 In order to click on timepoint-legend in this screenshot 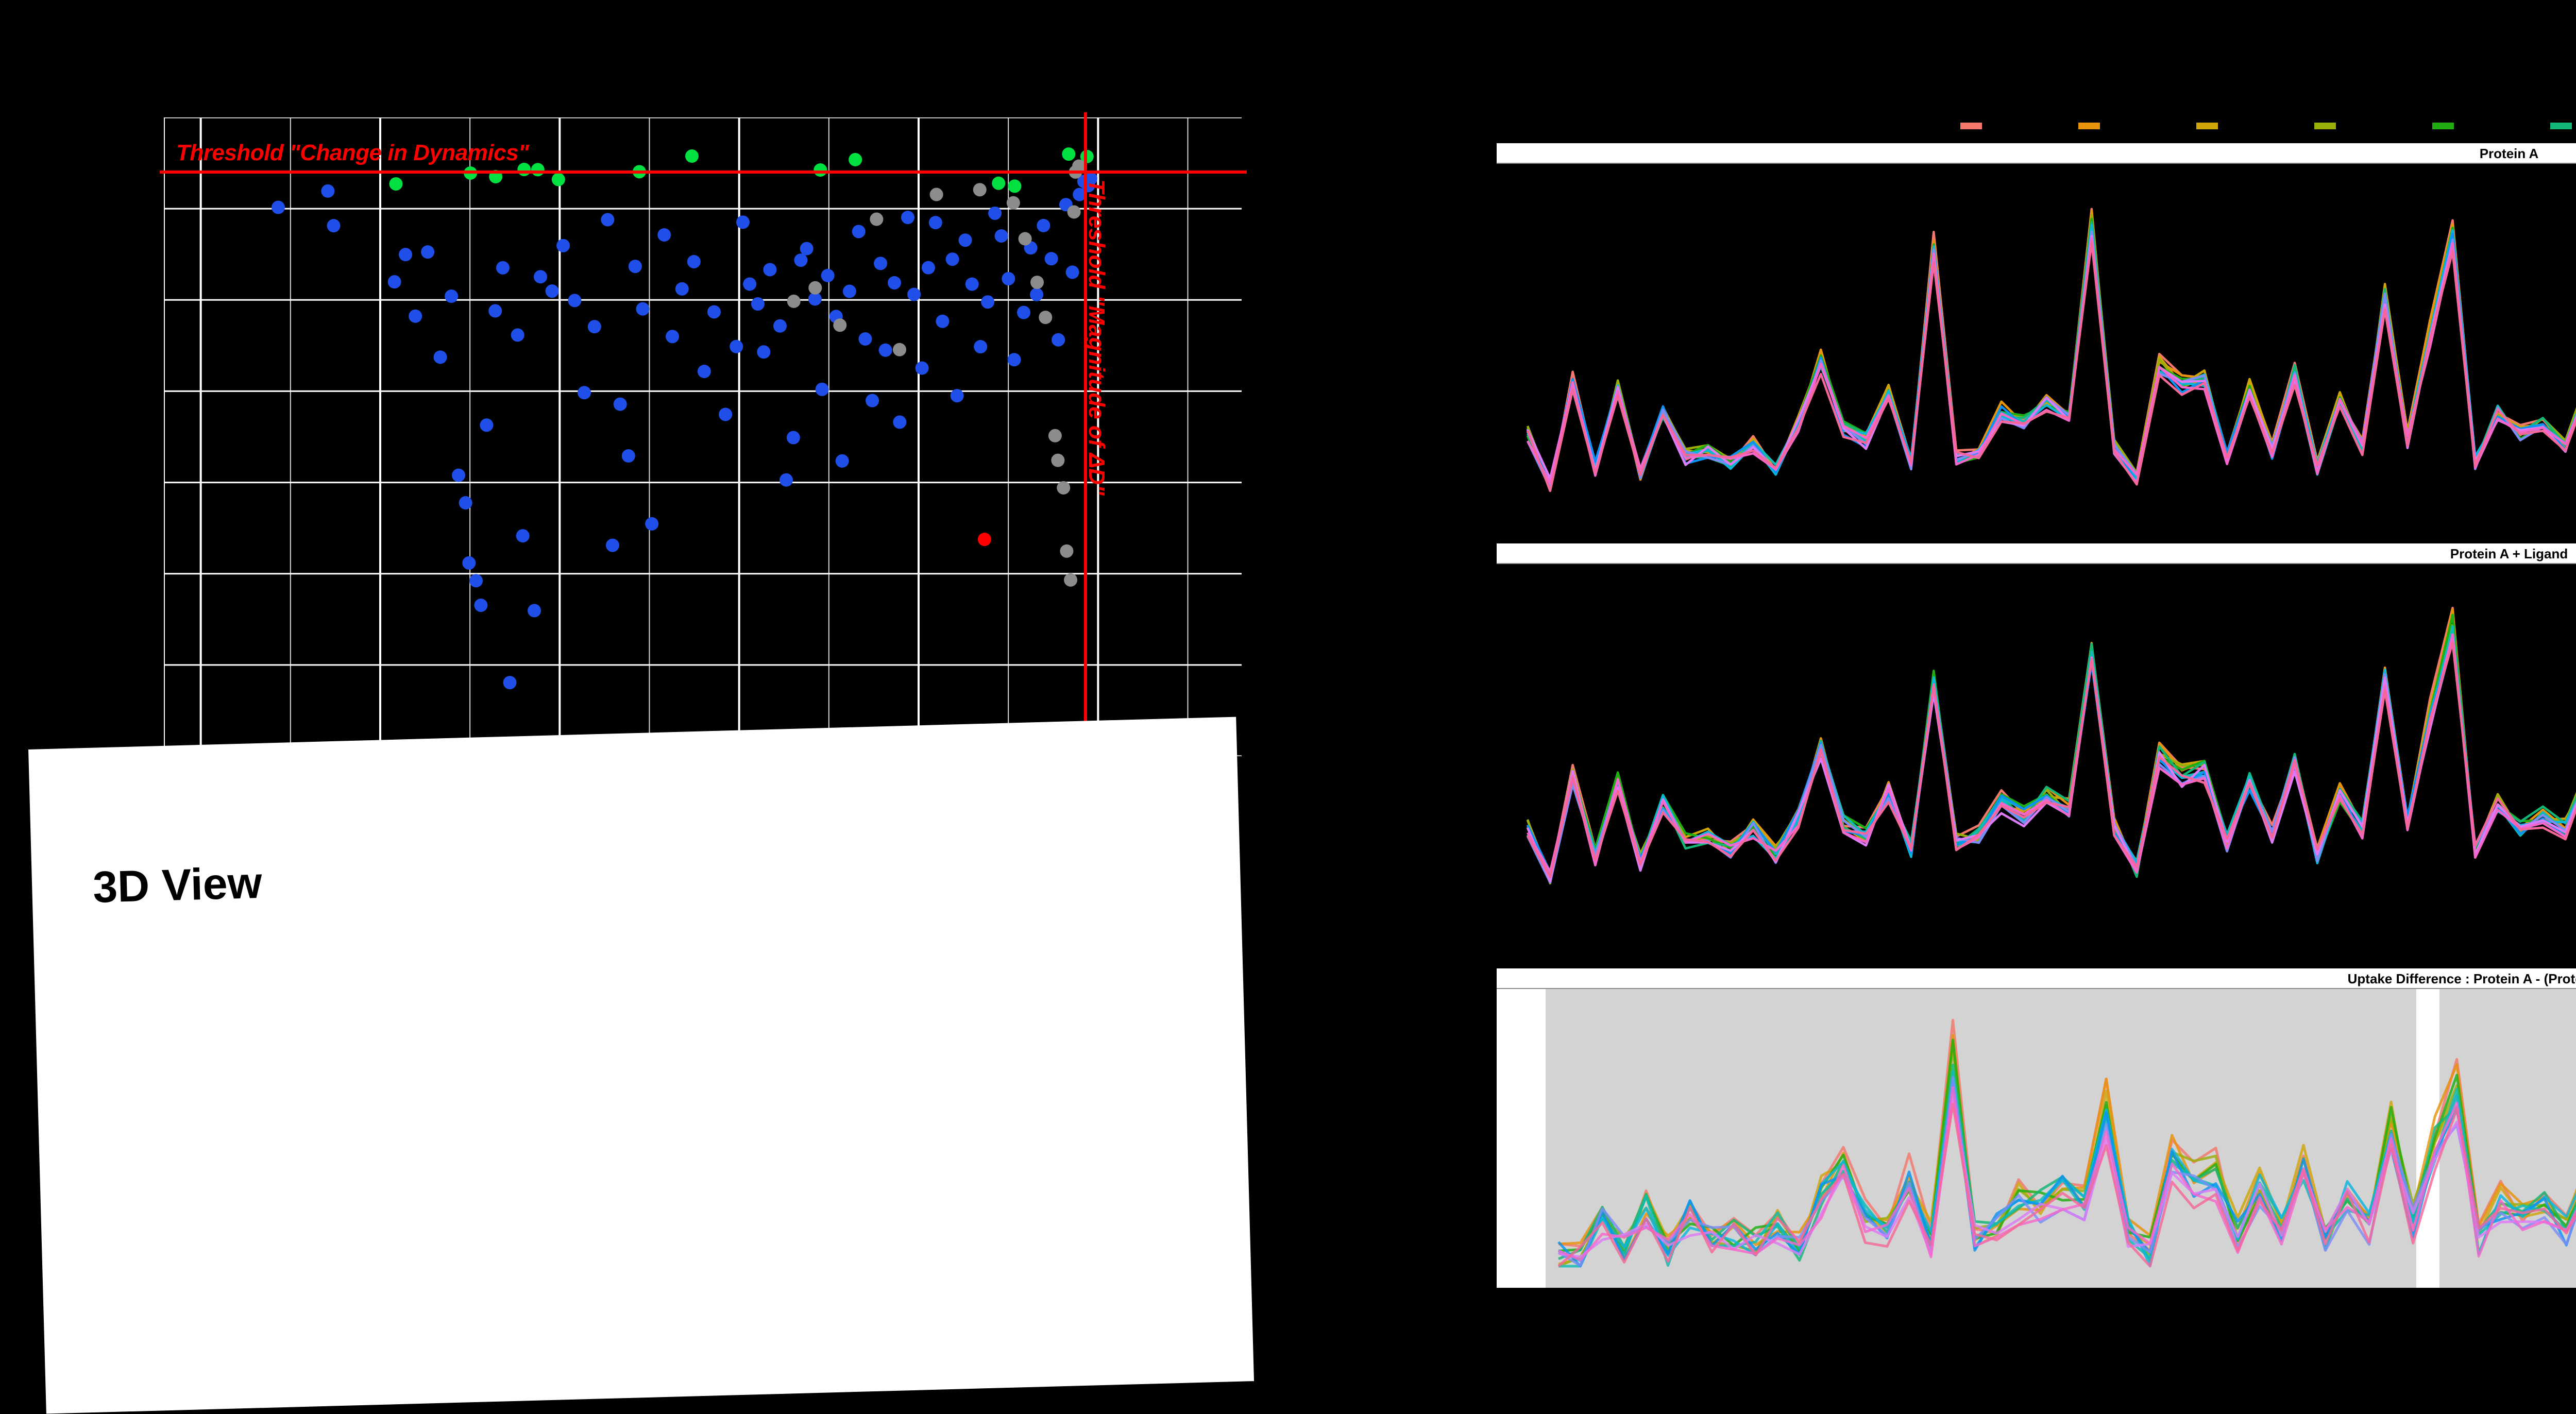, I will do `click(2036, 129)`.